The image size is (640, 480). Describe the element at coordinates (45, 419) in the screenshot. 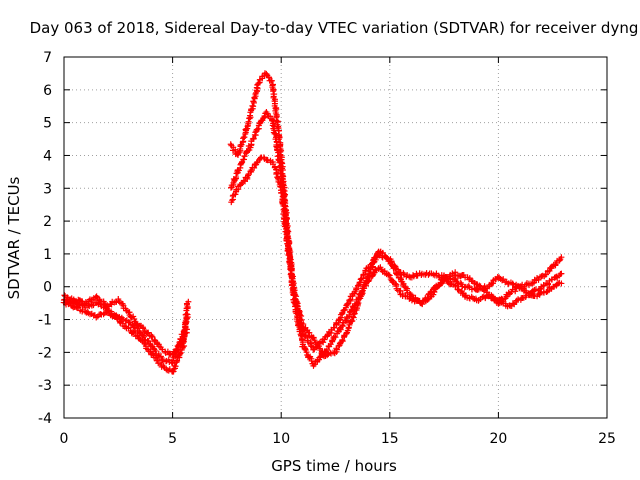

I see `y-tick-label: -4` at that location.